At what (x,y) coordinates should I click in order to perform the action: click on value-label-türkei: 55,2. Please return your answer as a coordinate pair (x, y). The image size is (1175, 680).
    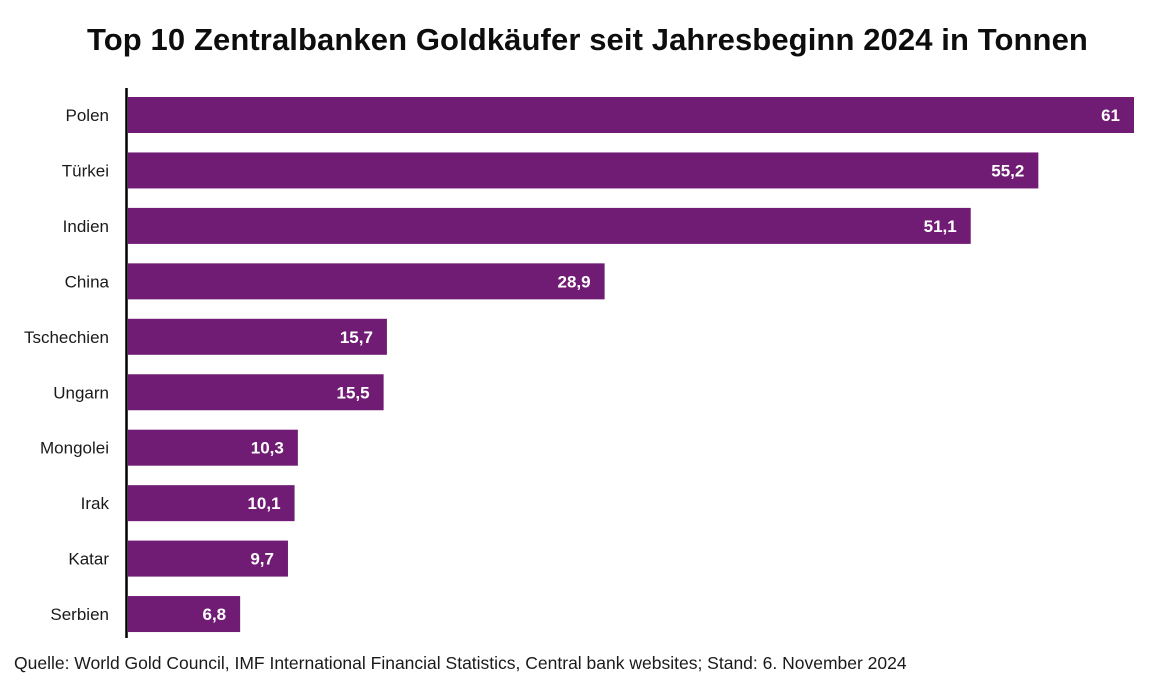
    Looking at the image, I should click on (1007, 170).